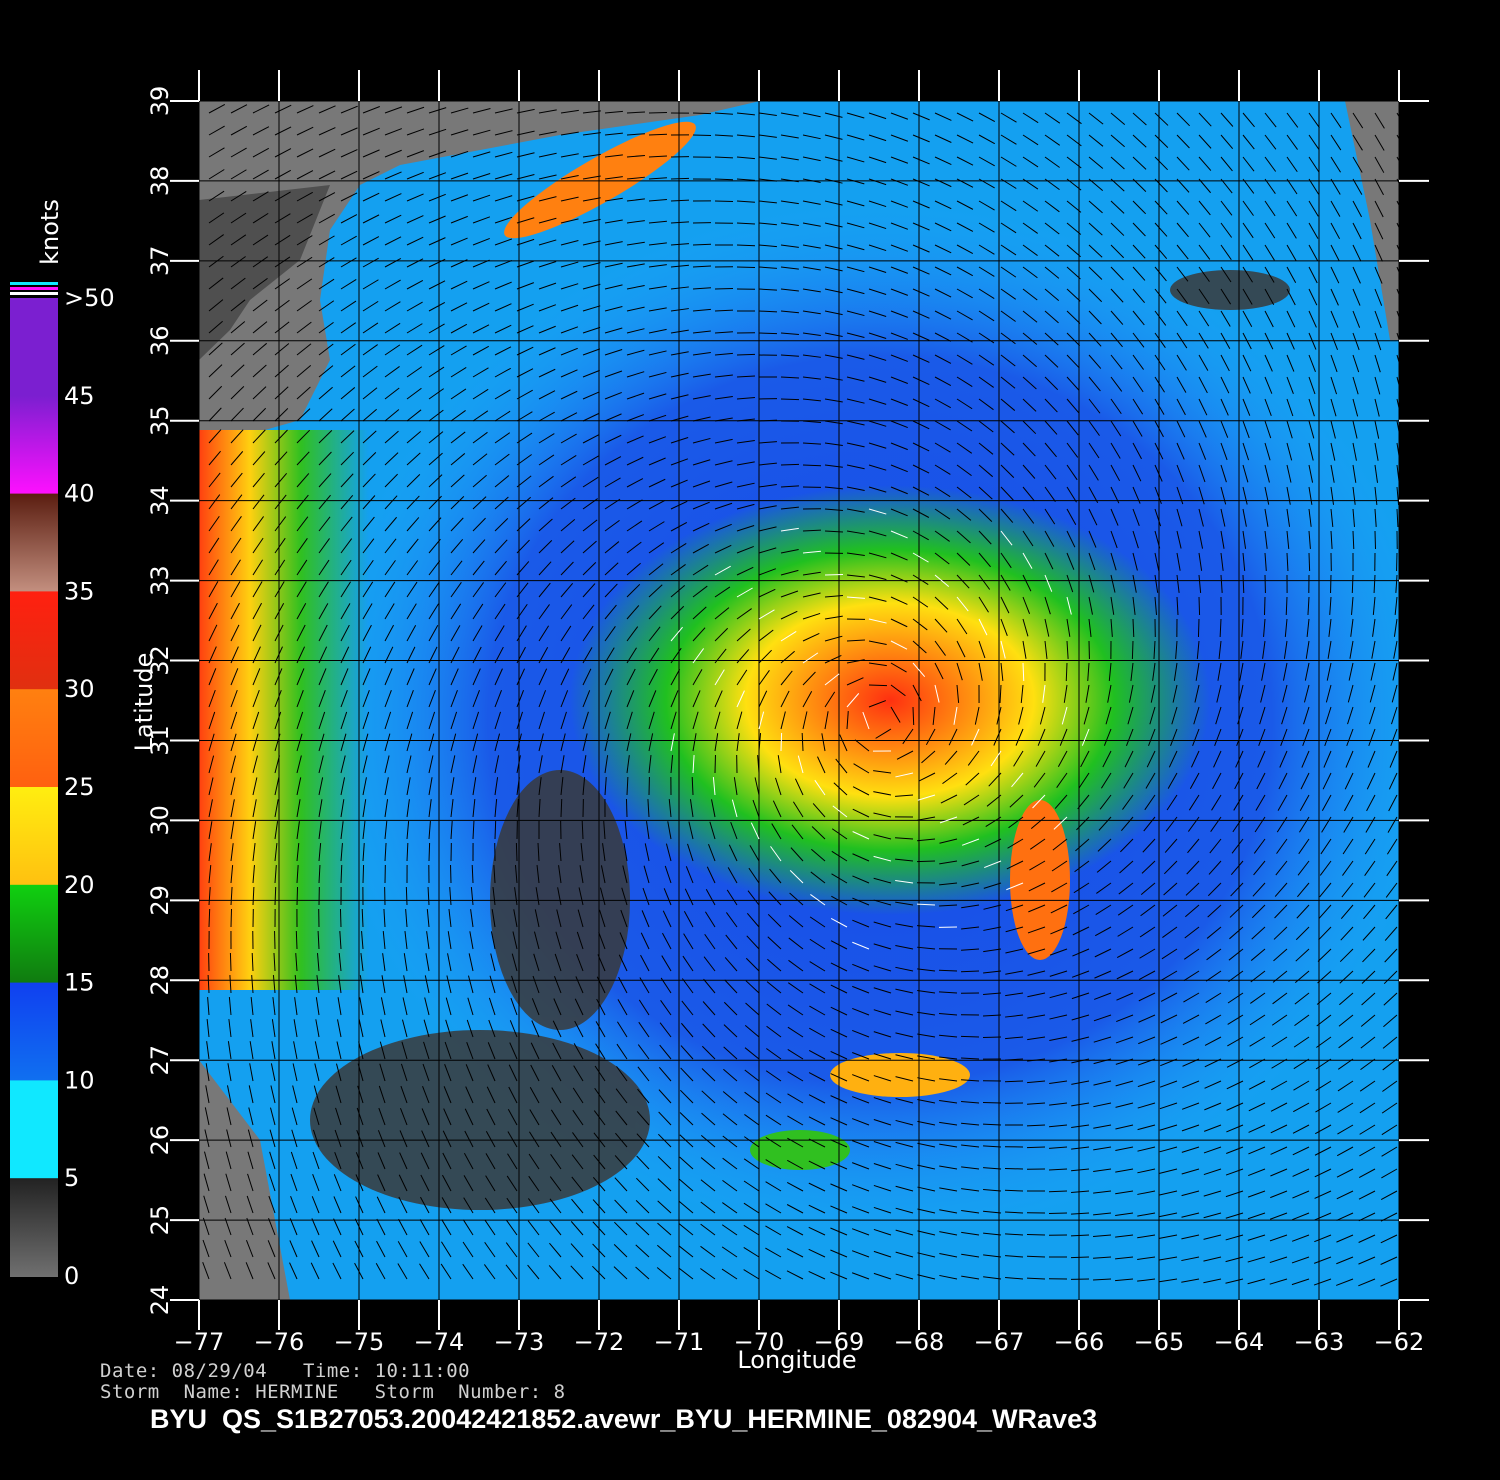 This screenshot has width=1500, height=1480. I want to click on colorbar-cap-stripe, so click(34, 283).